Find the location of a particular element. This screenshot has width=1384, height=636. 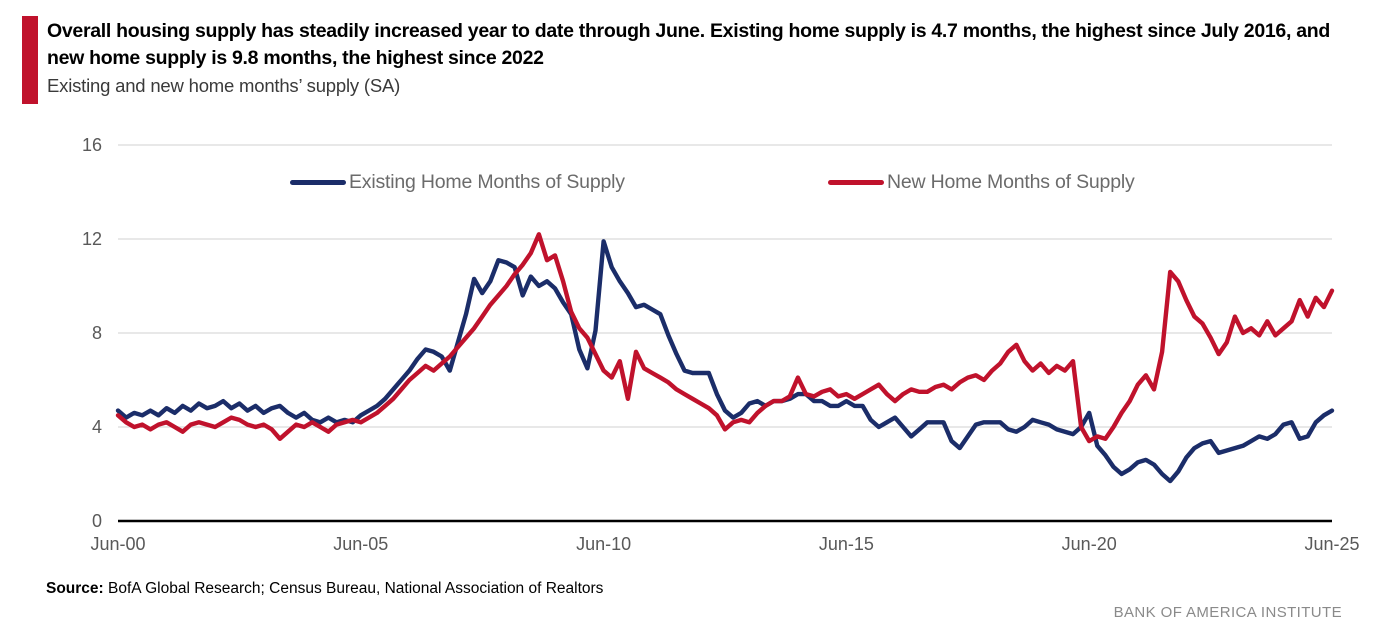

x-tick-label-Jun-10: Jun-10 is located at coordinates (603, 544).